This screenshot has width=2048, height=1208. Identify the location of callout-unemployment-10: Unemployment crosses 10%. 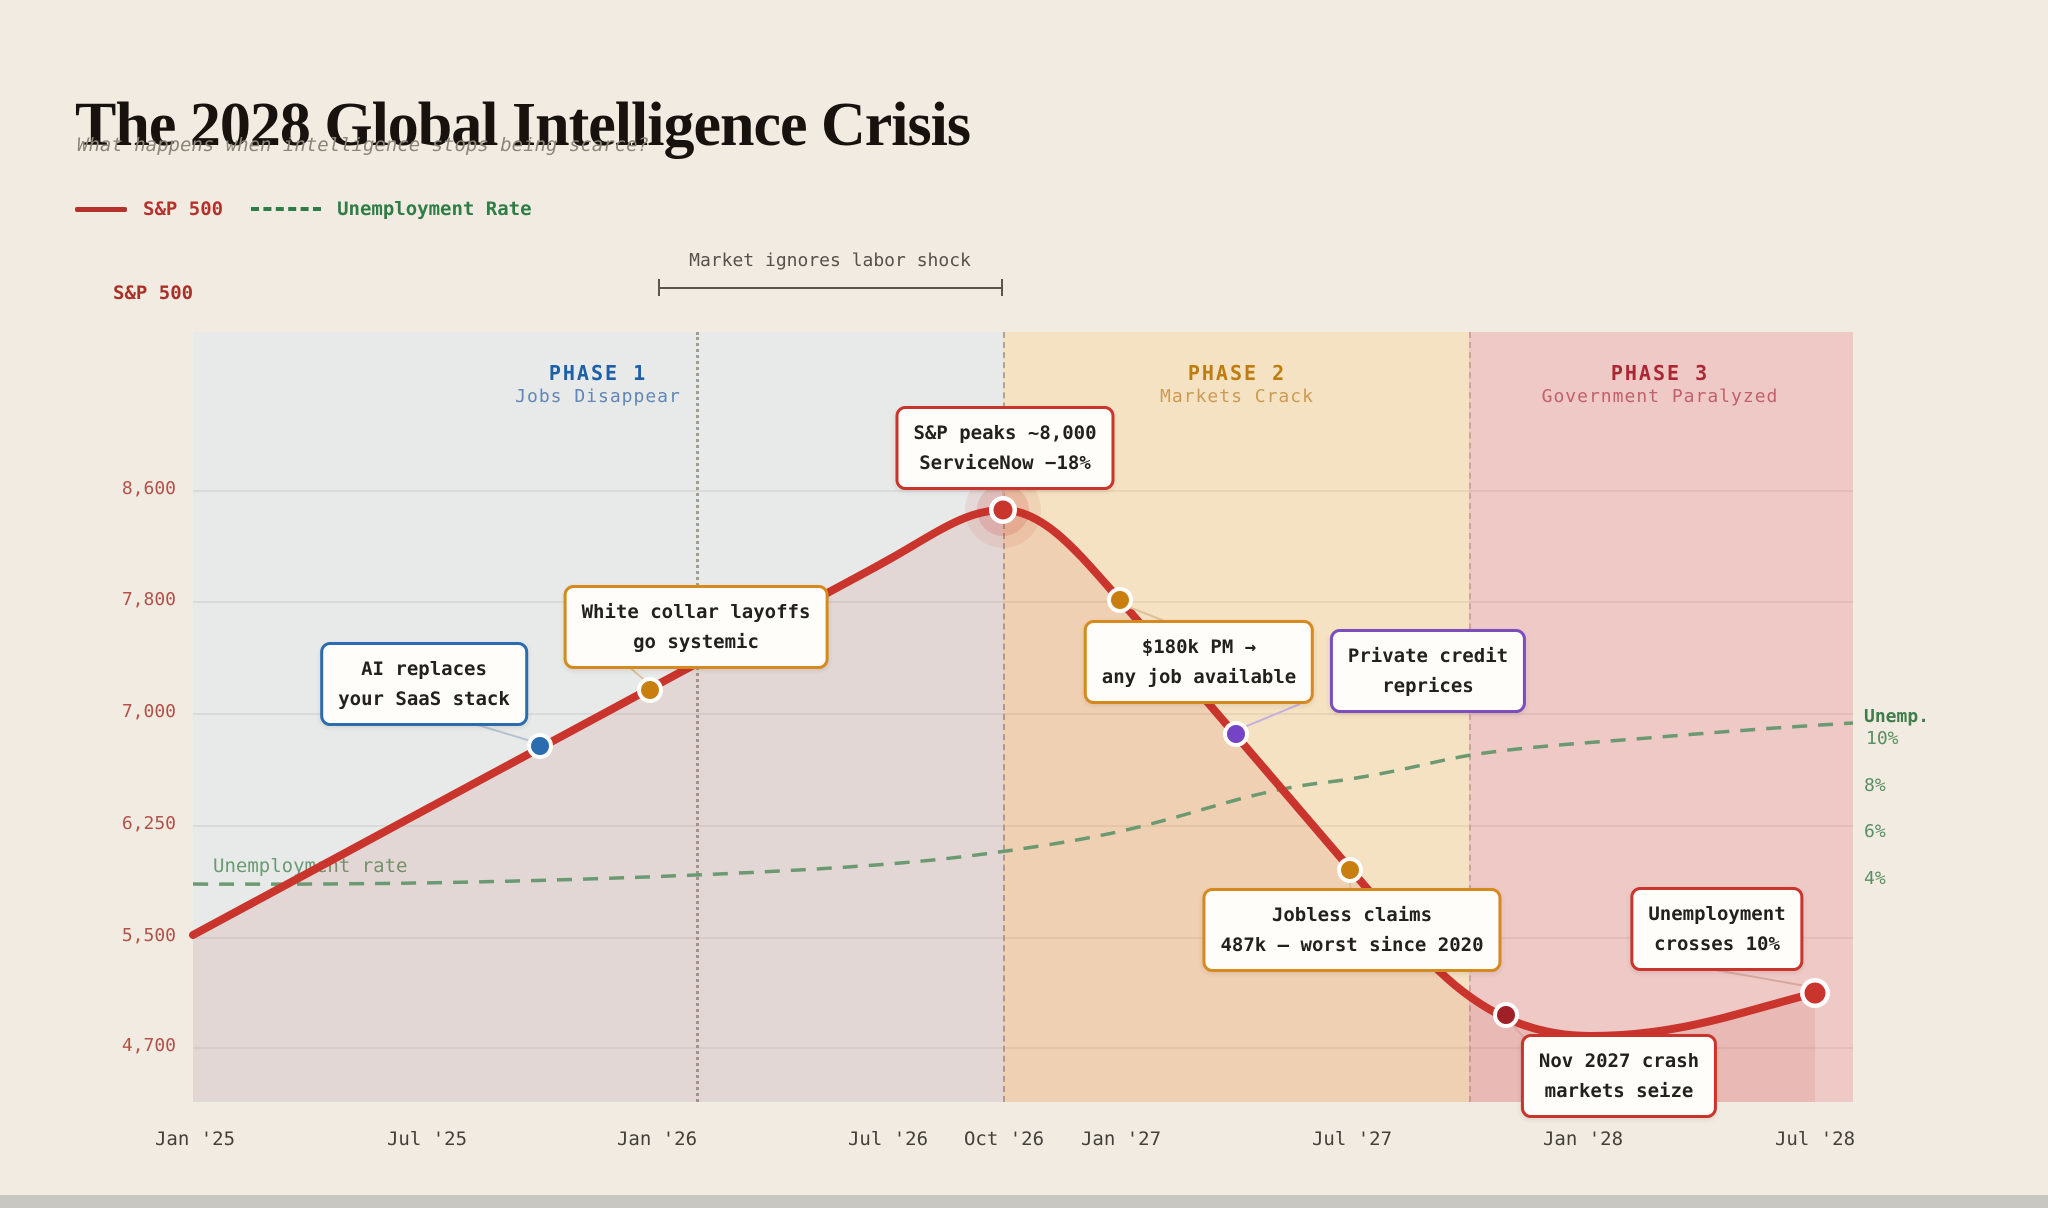
(1717, 929).